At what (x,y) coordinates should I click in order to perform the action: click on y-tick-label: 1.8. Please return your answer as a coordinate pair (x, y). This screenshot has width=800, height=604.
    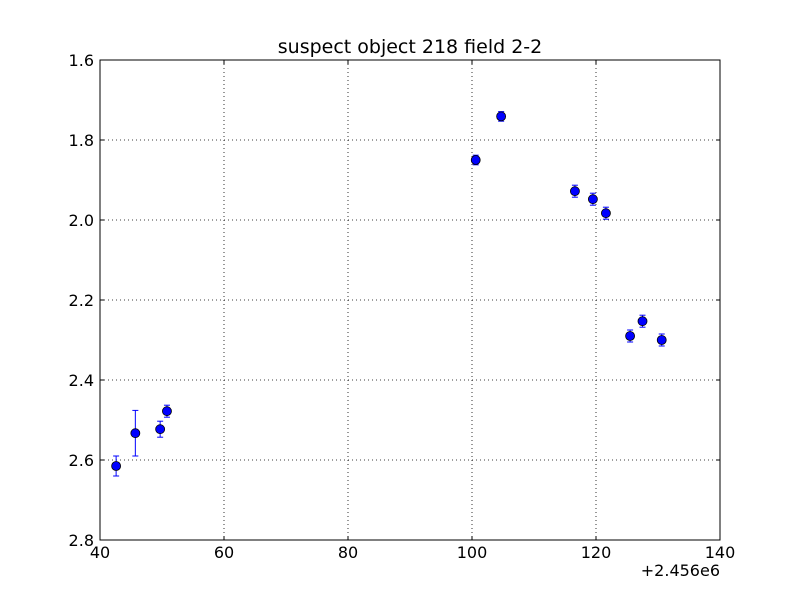
    Looking at the image, I should click on (81, 140).